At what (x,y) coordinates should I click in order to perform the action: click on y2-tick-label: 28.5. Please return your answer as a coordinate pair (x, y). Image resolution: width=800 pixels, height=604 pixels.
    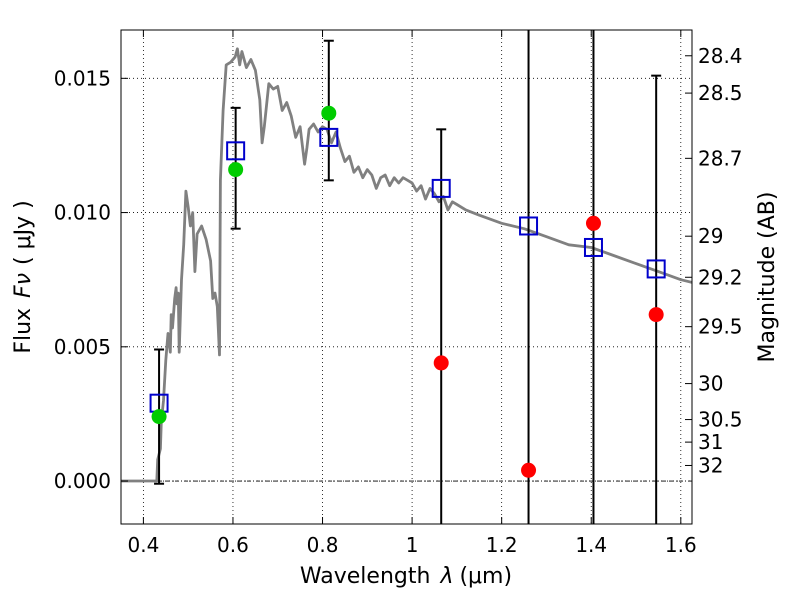
    Looking at the image, I should click on (720, 93).